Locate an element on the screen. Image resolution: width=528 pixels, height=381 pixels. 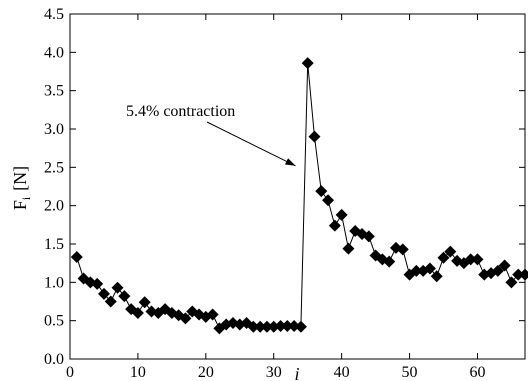
x-tick-label: 0 is located at coordinates (70, 372).